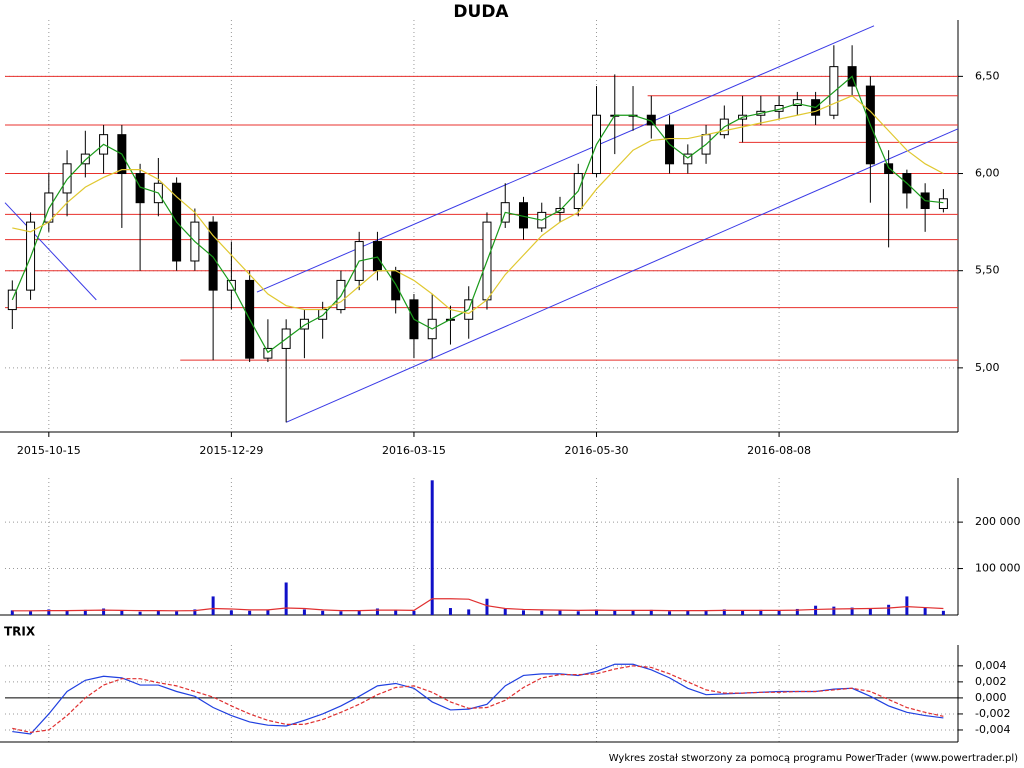  Describe the element at coordinates (779, 450) in the screenshot. I see `x-tick-label: 2016-08-08` at that location.